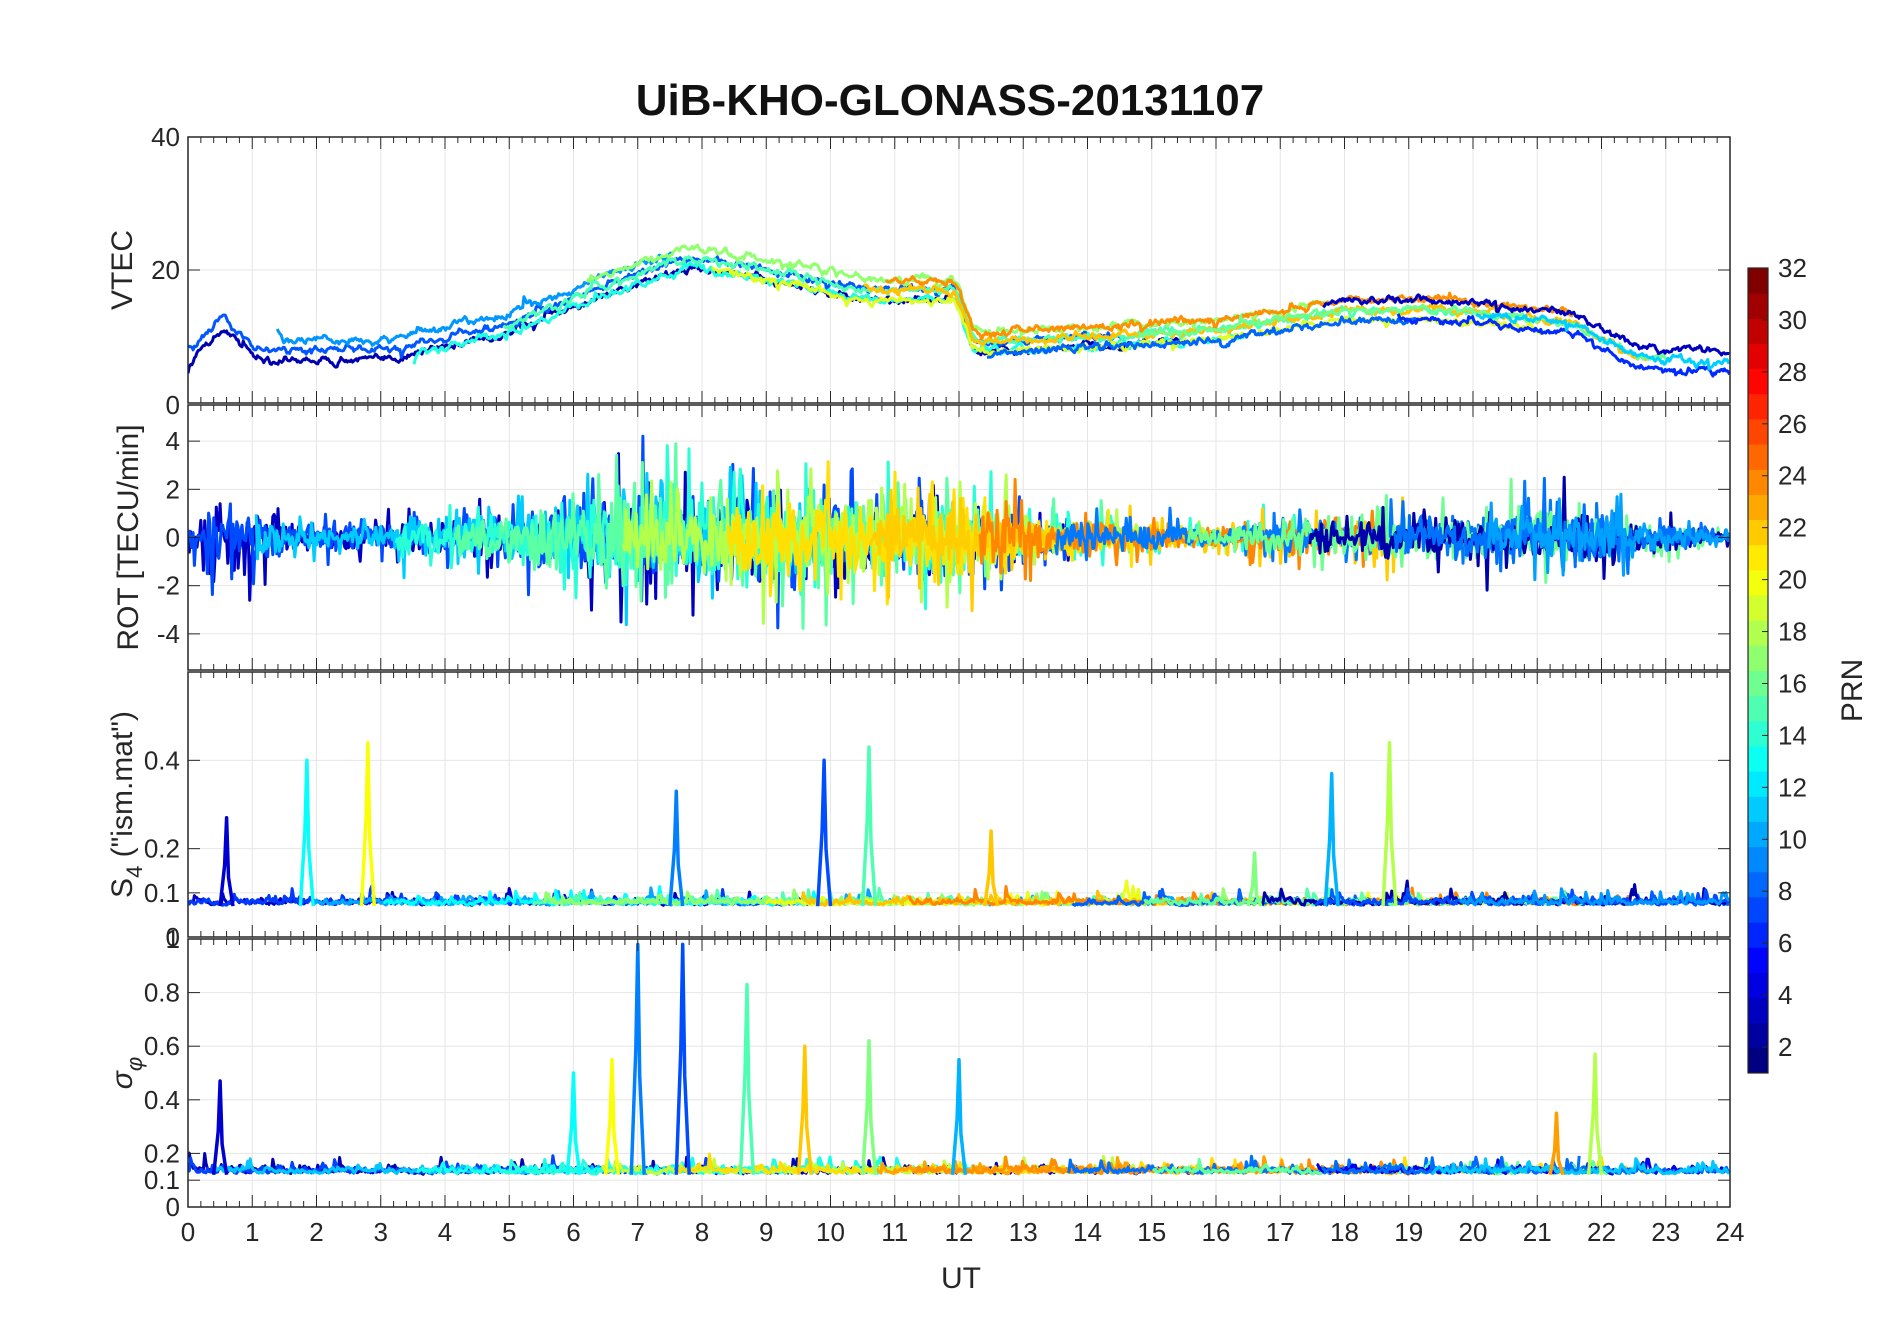 This screenshot has width=1902, height=1330. Describe the element at coordinates (168, 586) in the screenshot. I see `y-tick-label: -2` at that location.